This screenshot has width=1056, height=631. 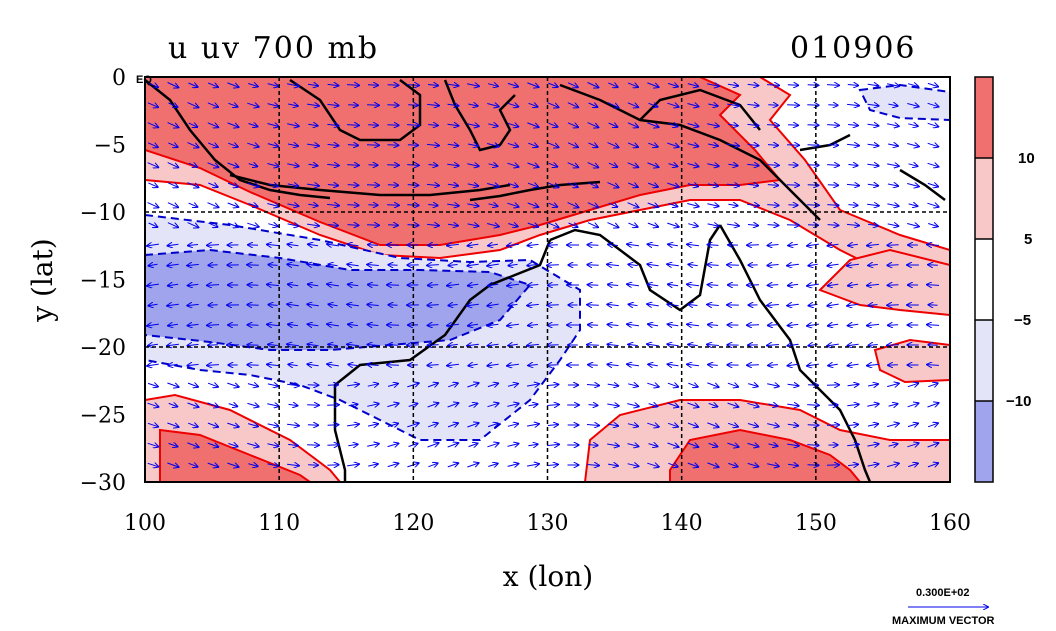 What do you see at coordinates (547, 523) in the screenshot?
I see `x-tick-labels: 100 110 120 130 140 150 160` at bounding box center [547, 523].